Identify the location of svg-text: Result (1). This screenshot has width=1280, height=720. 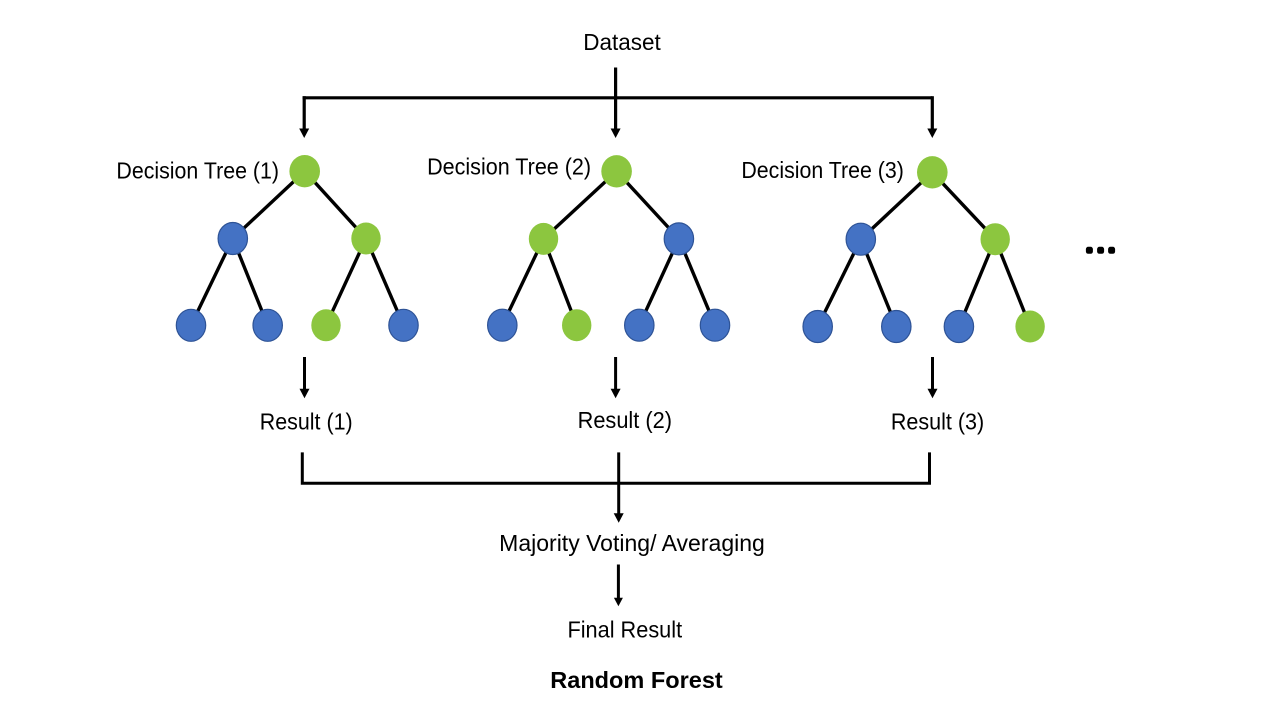
(306, 421).